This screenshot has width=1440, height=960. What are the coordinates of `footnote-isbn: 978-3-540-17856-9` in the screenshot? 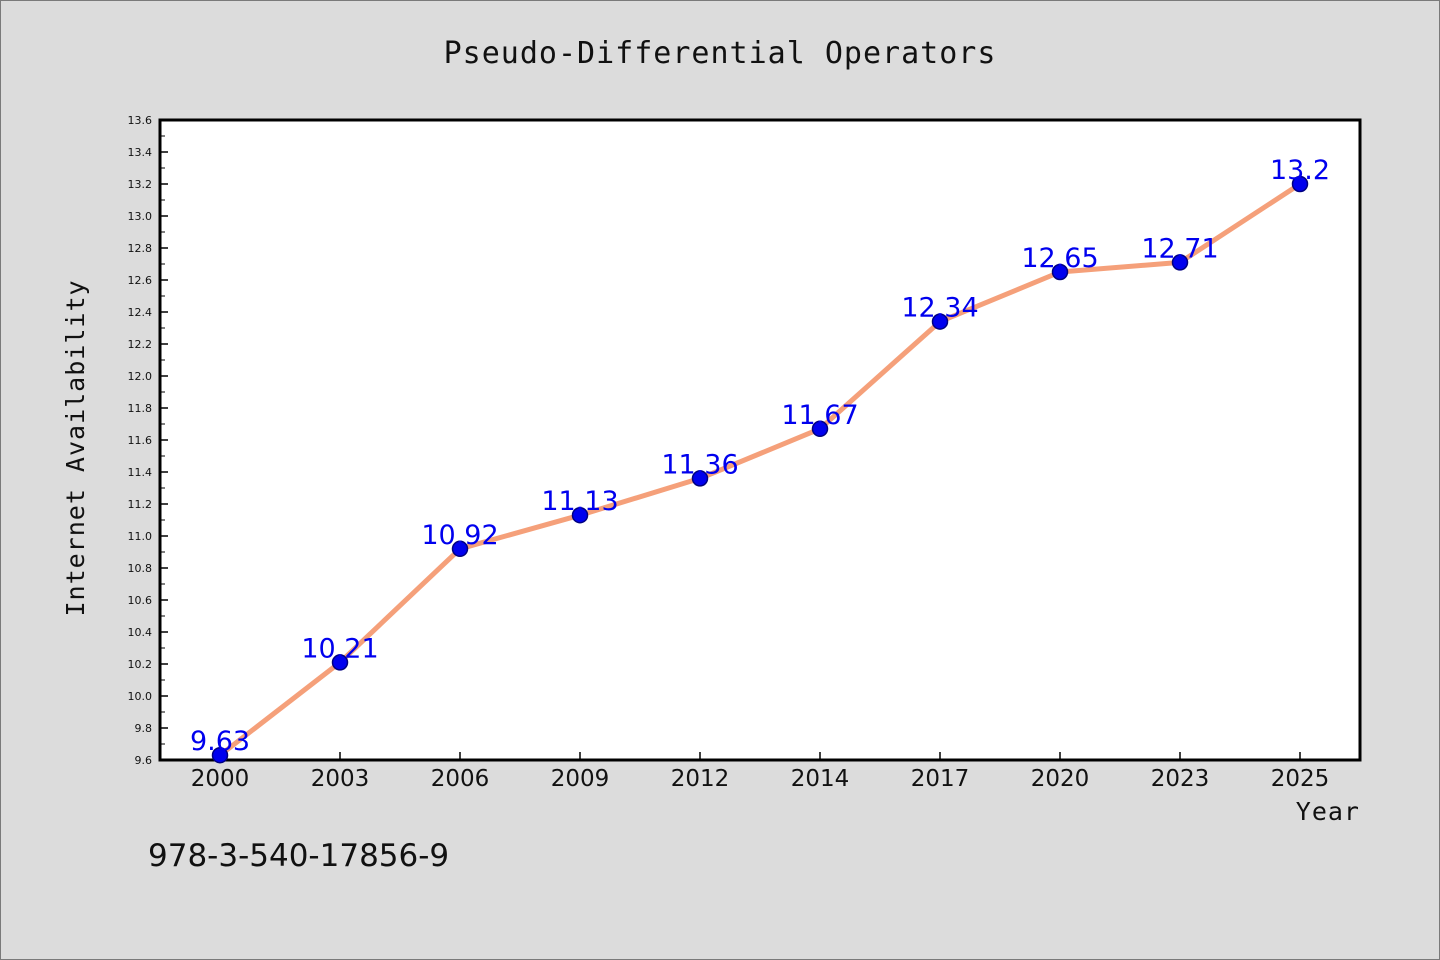 It's located at (298, 856).